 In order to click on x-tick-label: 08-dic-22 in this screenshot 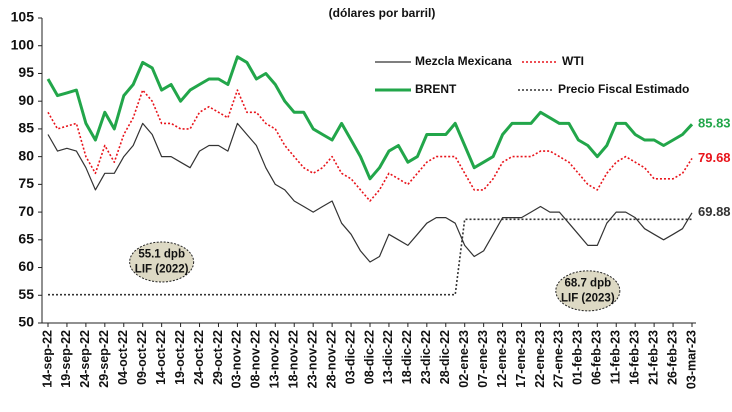, I will do `click(369, 357)`.